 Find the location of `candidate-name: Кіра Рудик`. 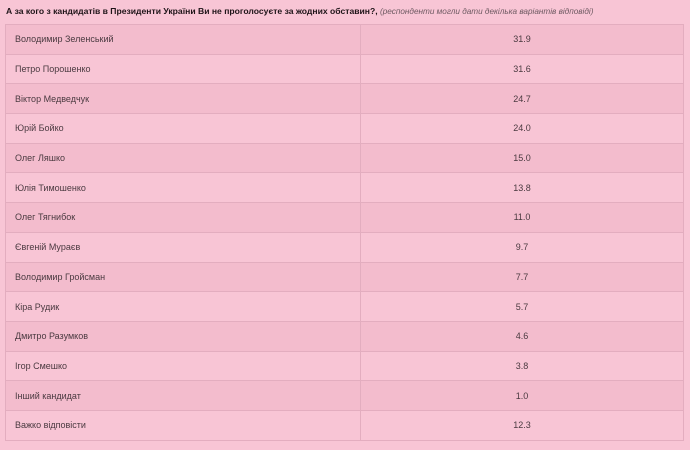

candidate-name: Кіра Рудик is located at coordinates (183, 306).